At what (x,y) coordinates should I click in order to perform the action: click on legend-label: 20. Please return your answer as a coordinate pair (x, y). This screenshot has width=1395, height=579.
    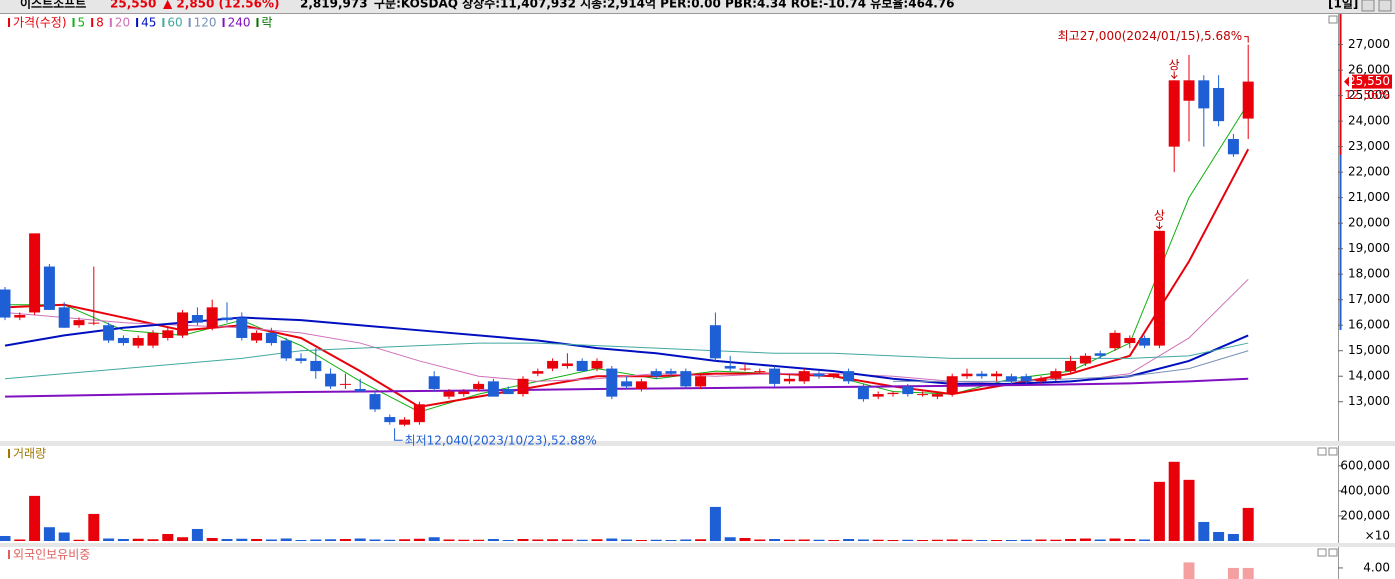
    Looking at the image, I should click on (122, 23).